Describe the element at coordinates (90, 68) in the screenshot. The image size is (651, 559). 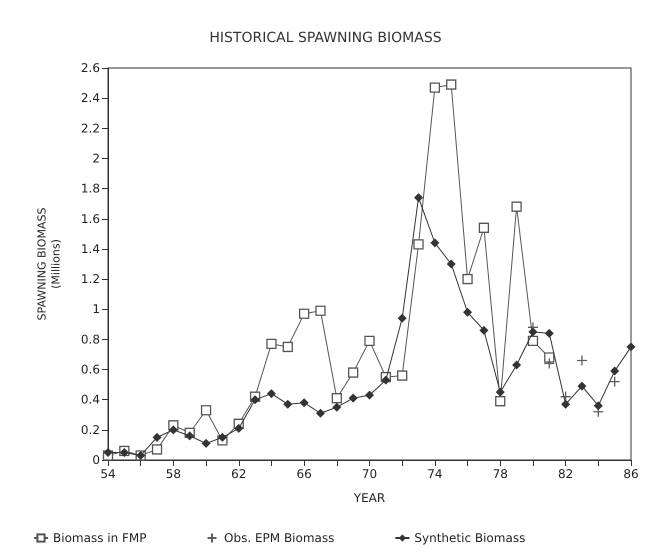
I see `y-tick-label: 2.6` at that location.